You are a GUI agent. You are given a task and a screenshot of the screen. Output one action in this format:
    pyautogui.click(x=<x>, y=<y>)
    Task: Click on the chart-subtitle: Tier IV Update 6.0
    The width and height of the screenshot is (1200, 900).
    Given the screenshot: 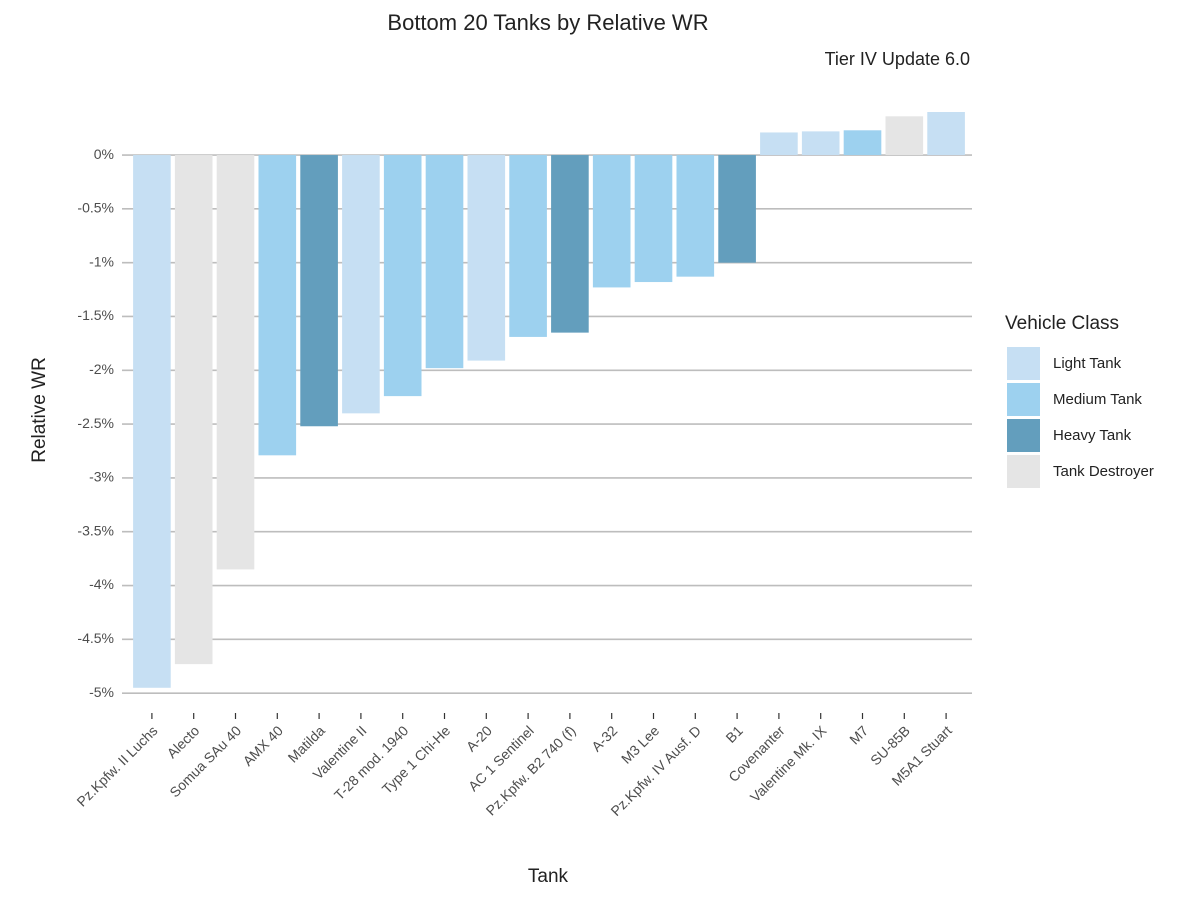 What is the action you would take?
    pyautogui.click(x=897, y=59)
    